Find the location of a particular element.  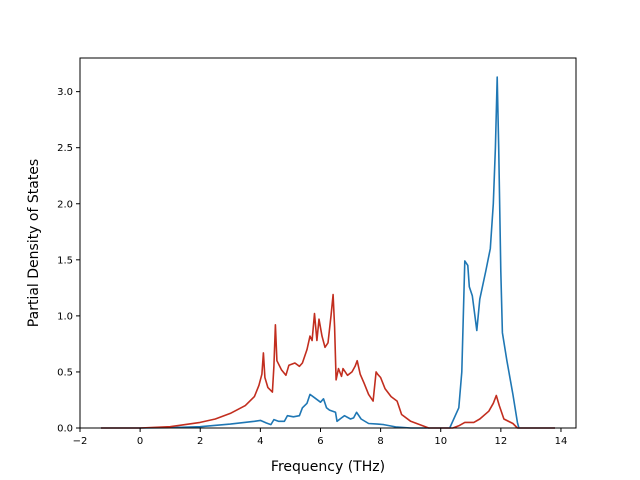

x-axis-title: Frequency (THz) is located at coordinates (328, 467).